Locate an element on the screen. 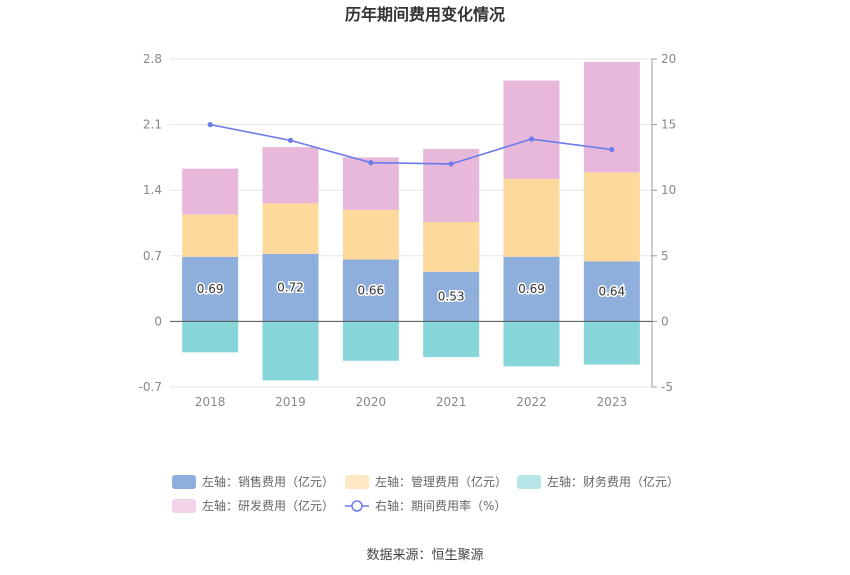  left-tick-label: 1.4 is located at coordinates (152, 190).